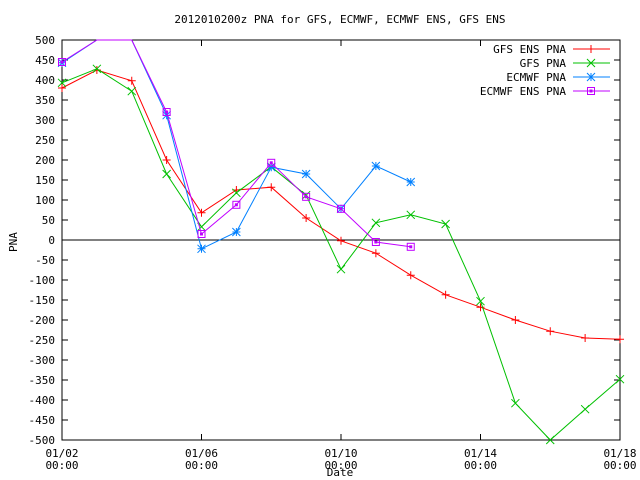 The image size is (640, 480). Describe the element at coordinates (619, 453) in the screenshot. I see `x-tick-label: 01/18` at that location.